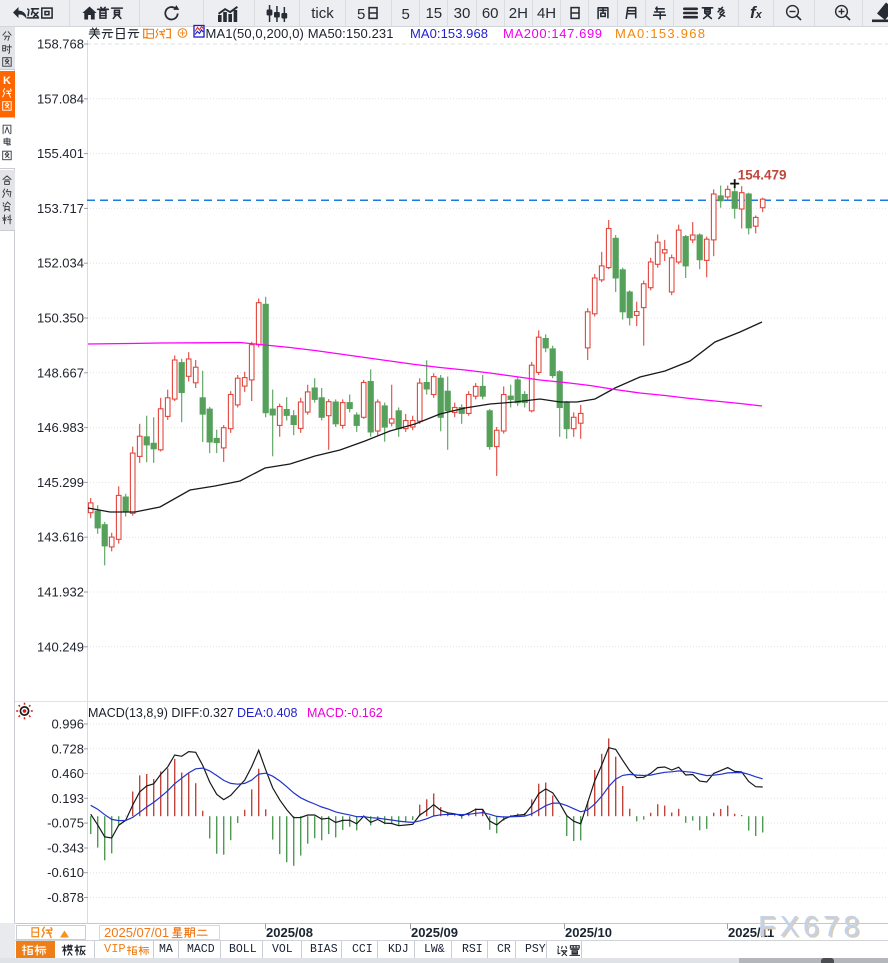 This screenshot has width=888, height=963. I want to click on svg-text: 155.401, so click(60, 153).